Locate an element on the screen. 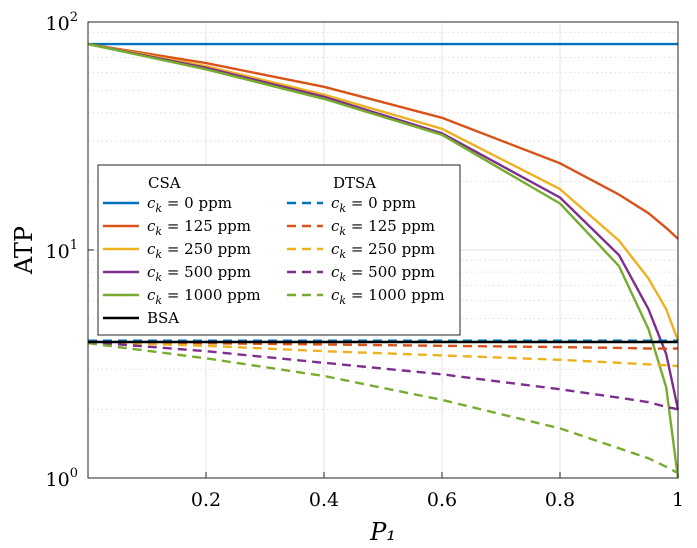 The height and width of the screenshot is (548, 697). x-tick-label: 0.8 is located at coordinates (560, 500).